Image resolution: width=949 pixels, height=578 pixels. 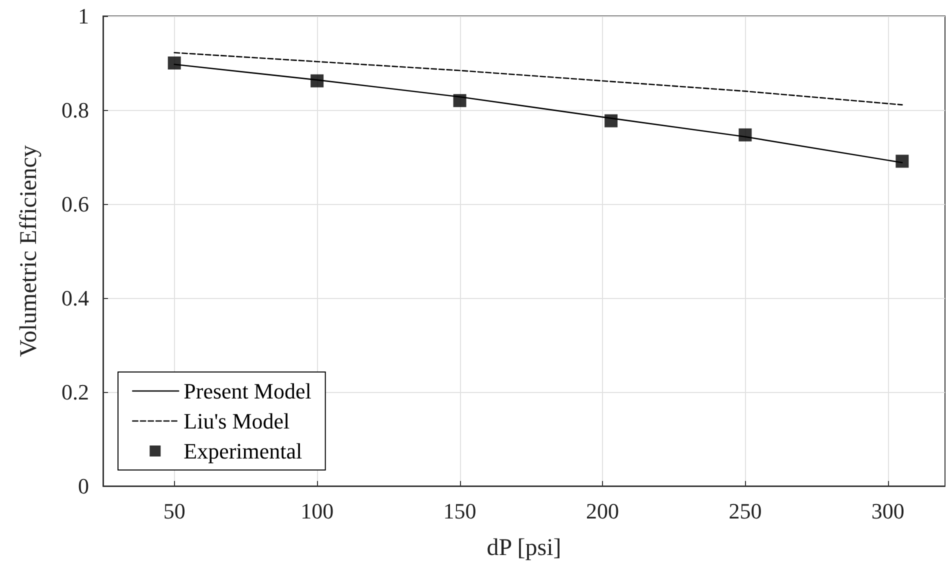 I want to click on y-tick-label: 0.8, so click(x=75, y=110).